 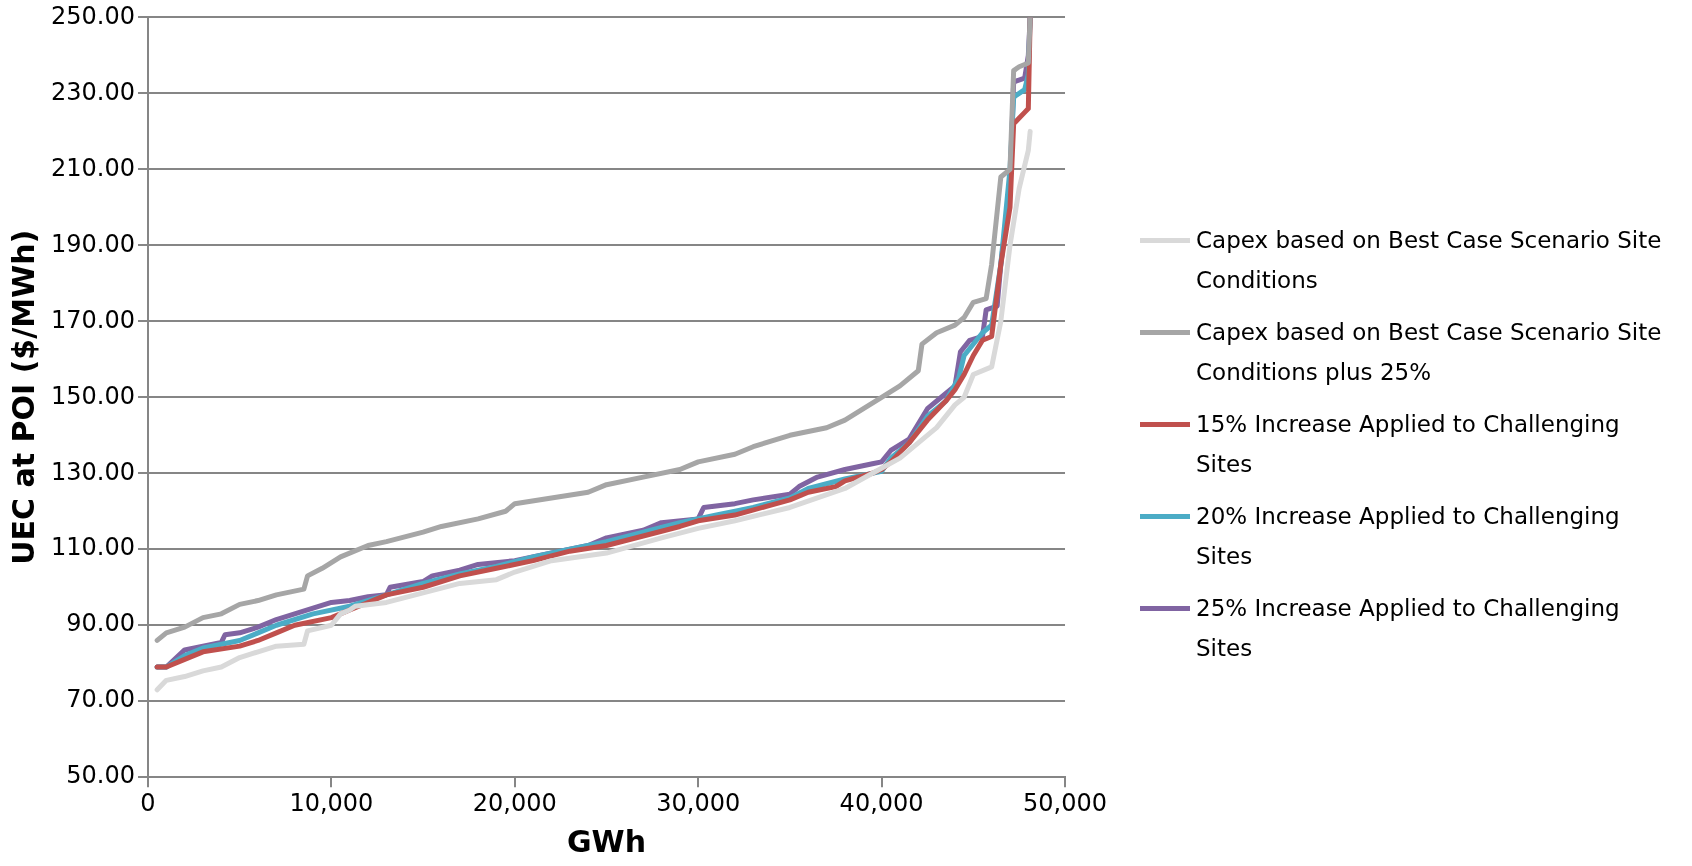 What do you see at coordinates (148, 802) in the screenshot?
I see `x-tick-label: 0` at bounding box center [148, 802].